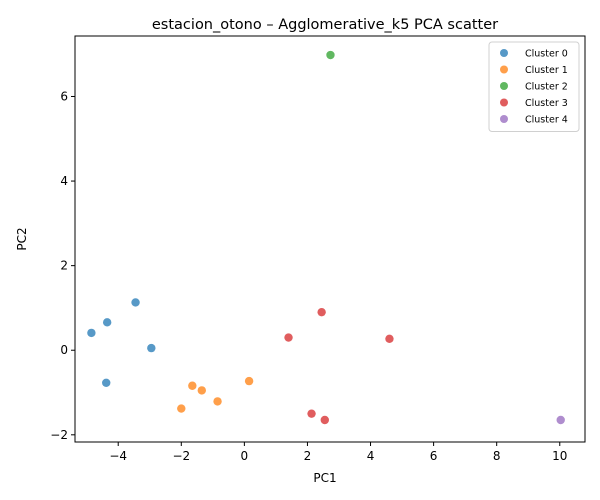 This screenshot has width=600, height=500. Describe the element at coordinates (64, 181) in the screenshot. I see `y-tick-label: 4` at that location.